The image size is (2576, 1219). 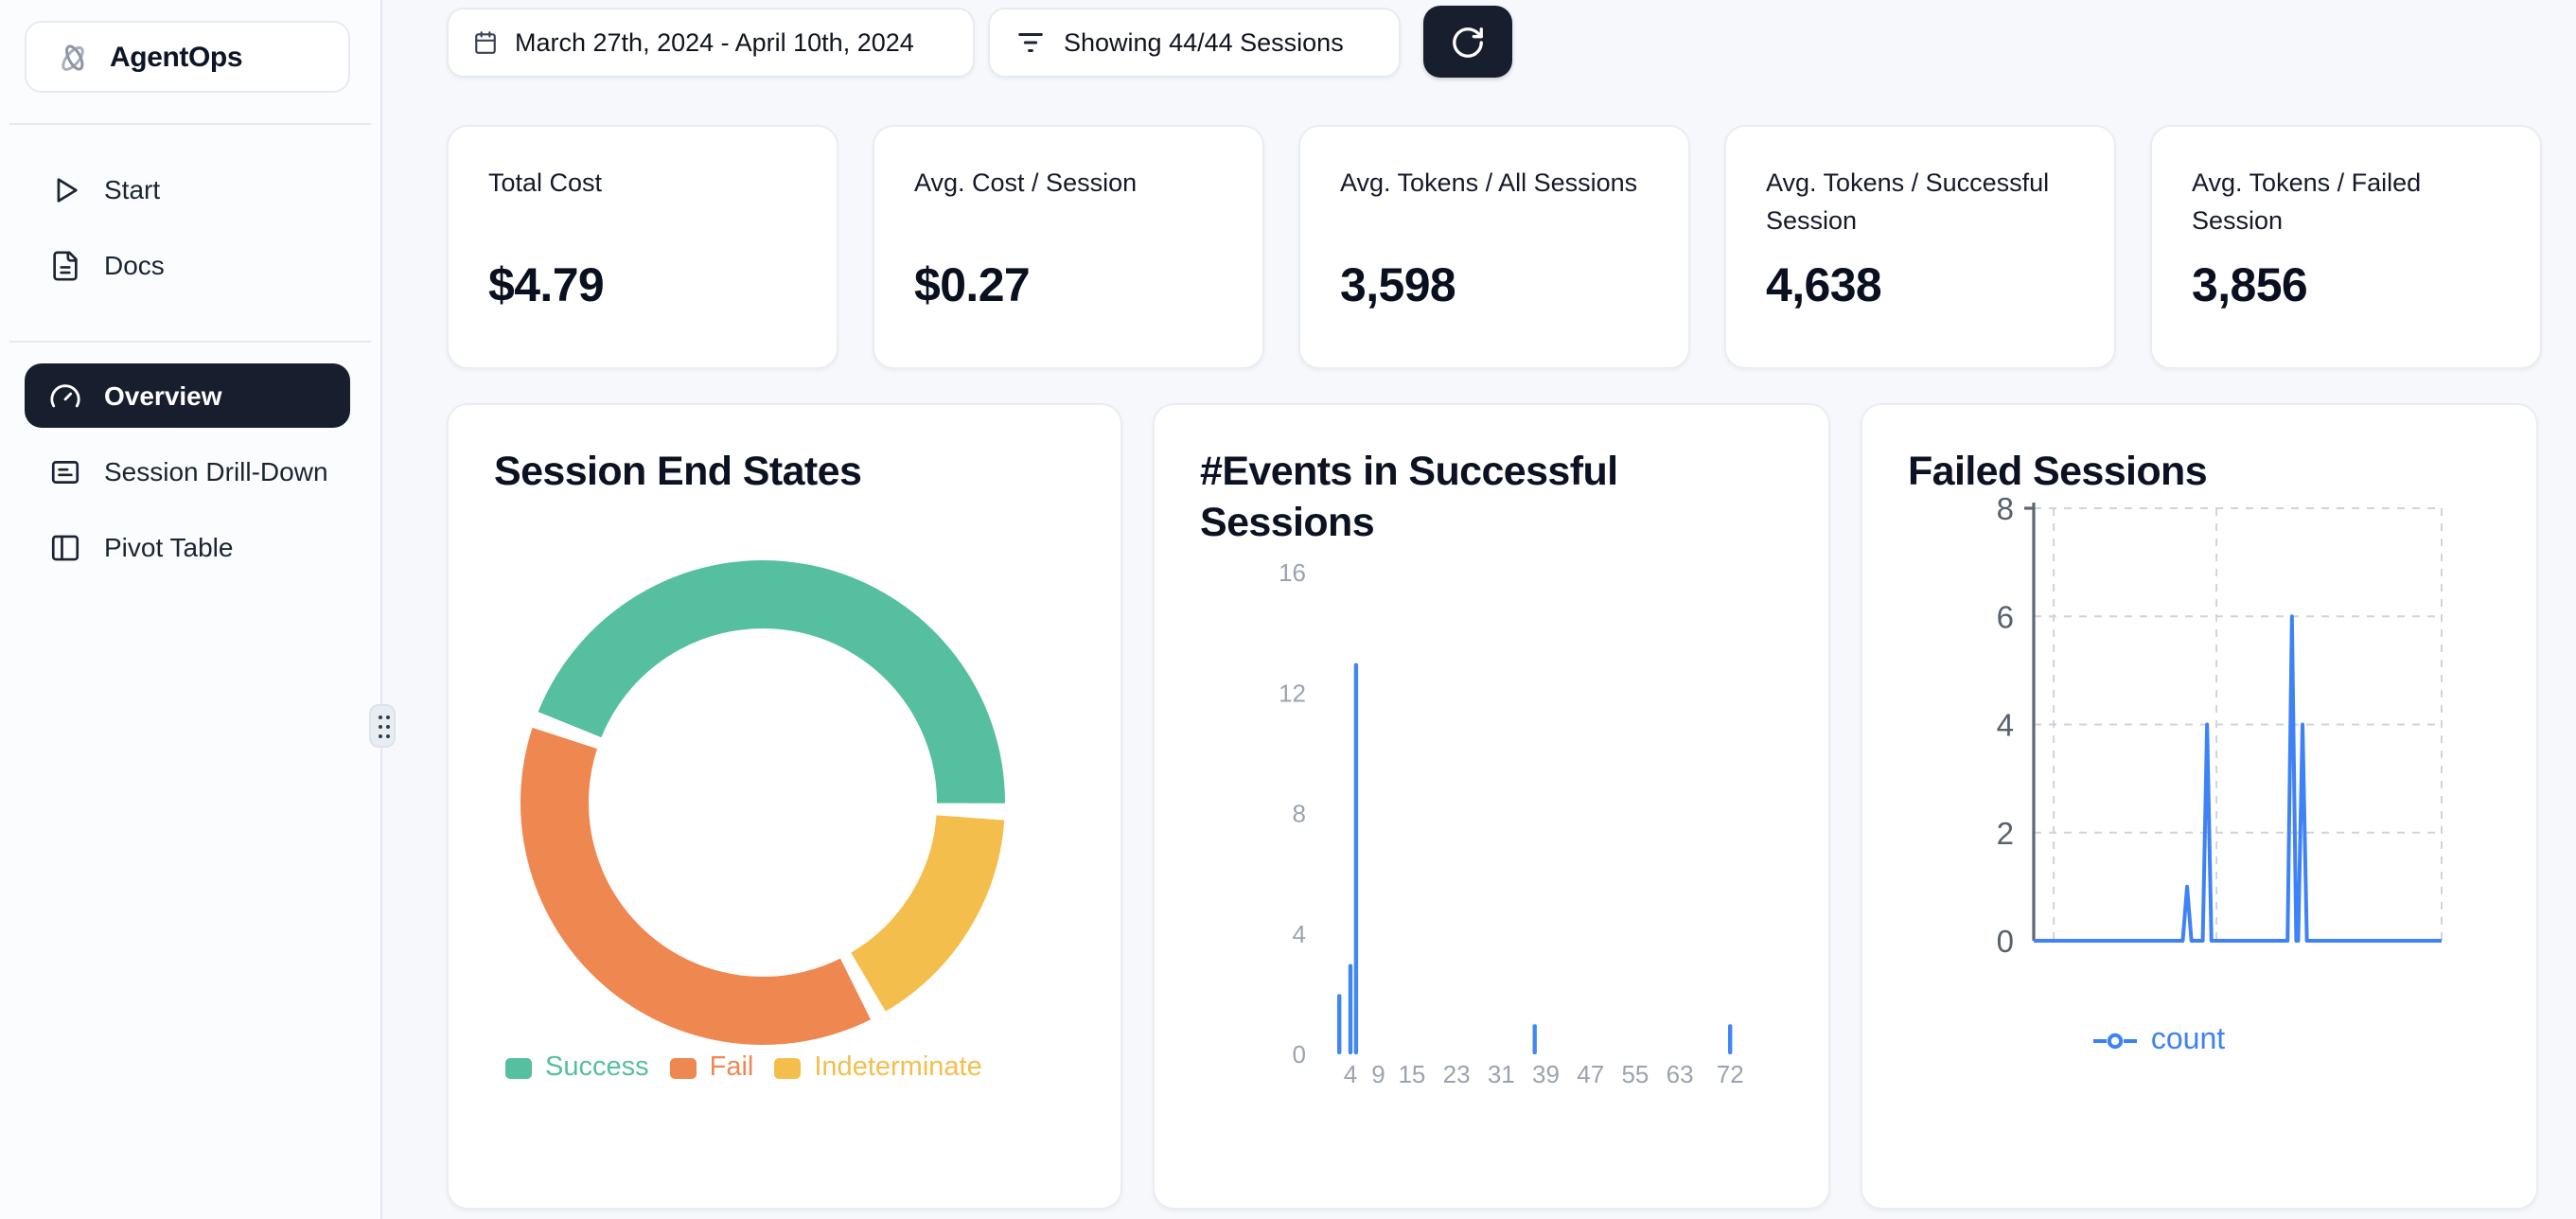 What do you see at coordinates (1398, 285) in the screenshot?
I see `stat-value: 3,598` at bounding box center [1398, 285].